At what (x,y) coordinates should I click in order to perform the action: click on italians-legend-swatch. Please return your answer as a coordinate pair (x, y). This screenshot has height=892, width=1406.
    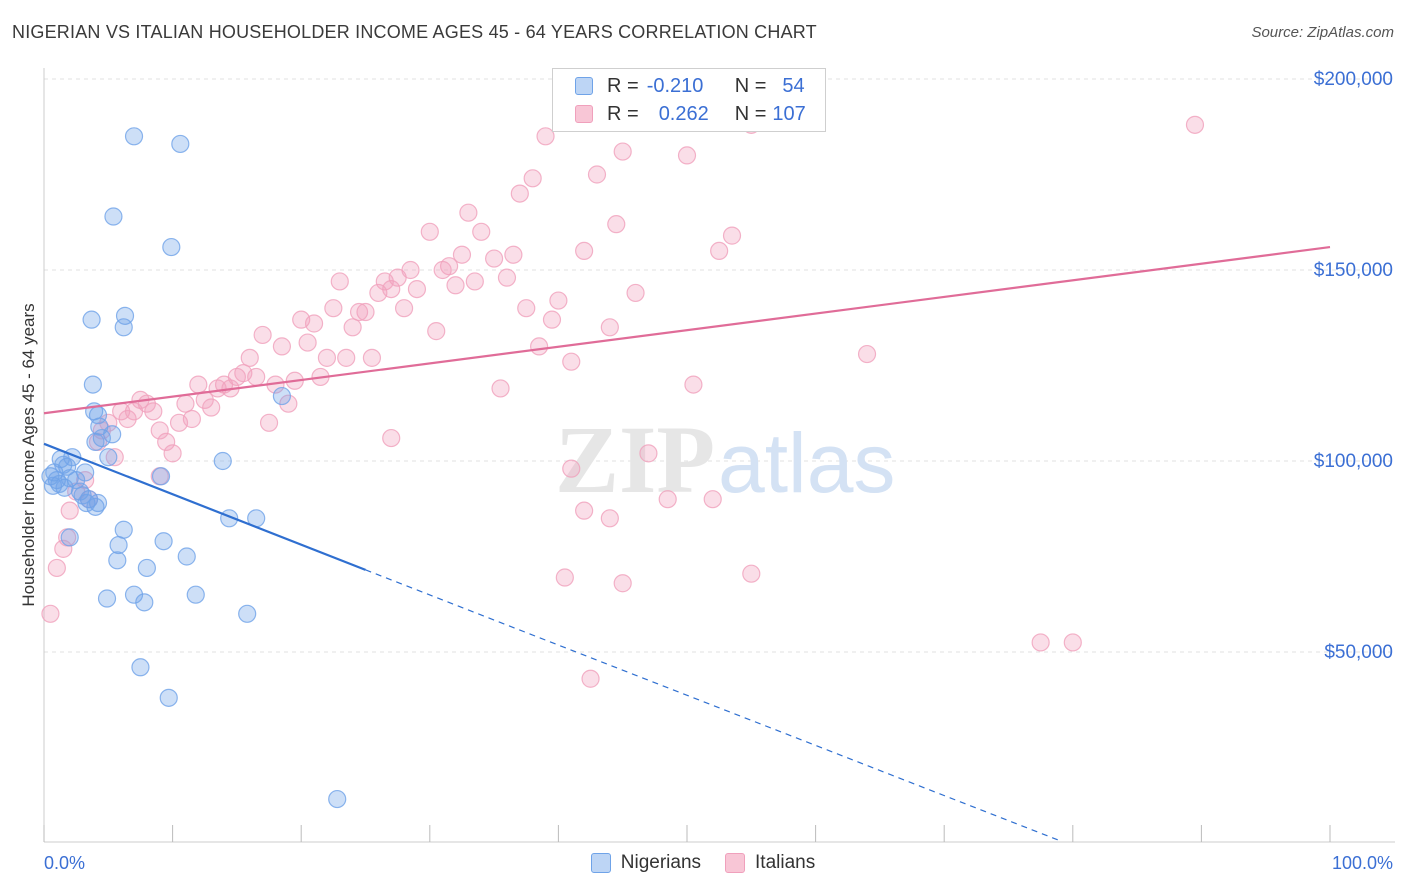
    Looking at the image, I should click on (735, 863).